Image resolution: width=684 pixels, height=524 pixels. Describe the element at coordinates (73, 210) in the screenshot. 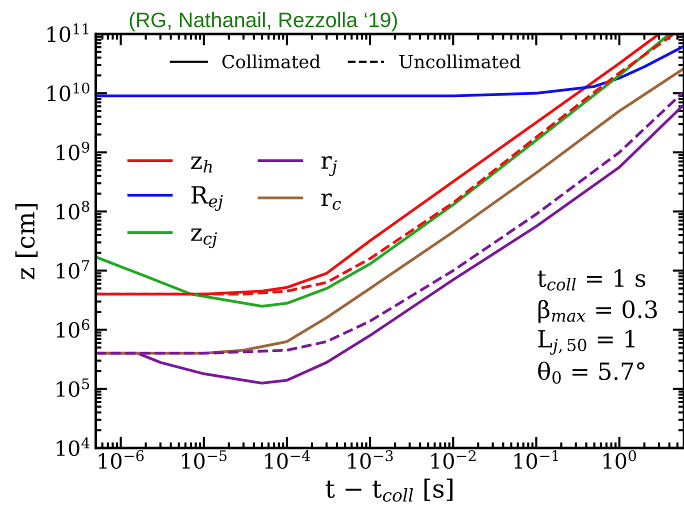

I see `y-tick-label: 10$^{8}$` at that location.